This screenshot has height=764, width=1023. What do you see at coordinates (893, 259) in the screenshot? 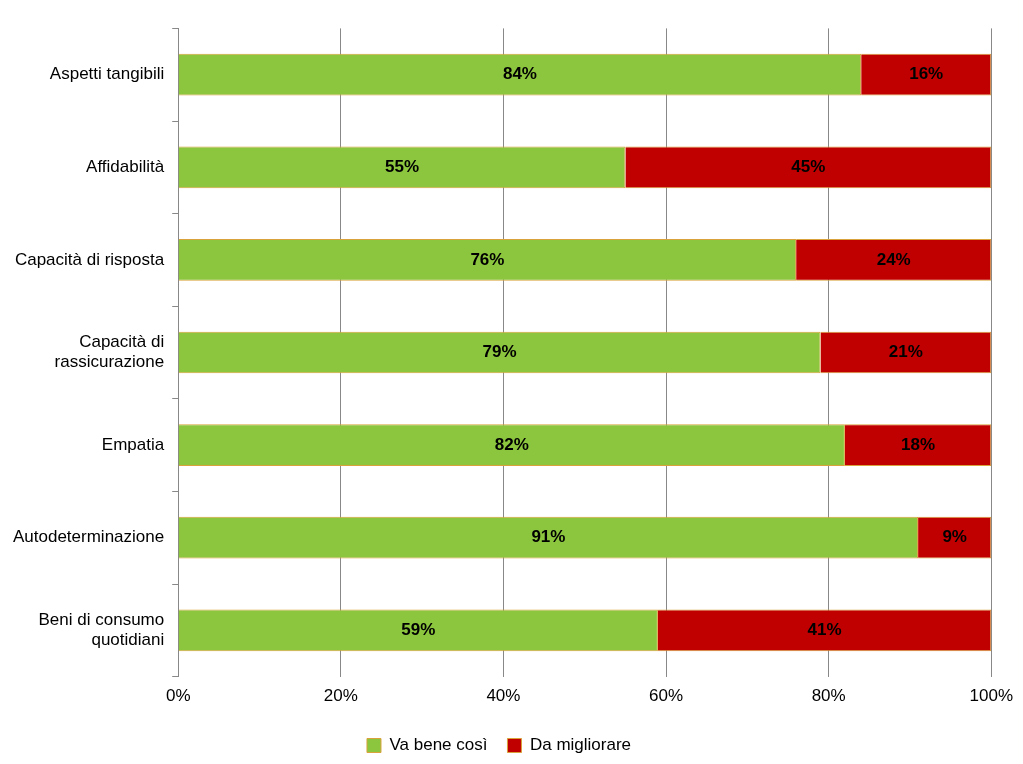
I see `data-label: 24%` at bounding box center [893, 259].